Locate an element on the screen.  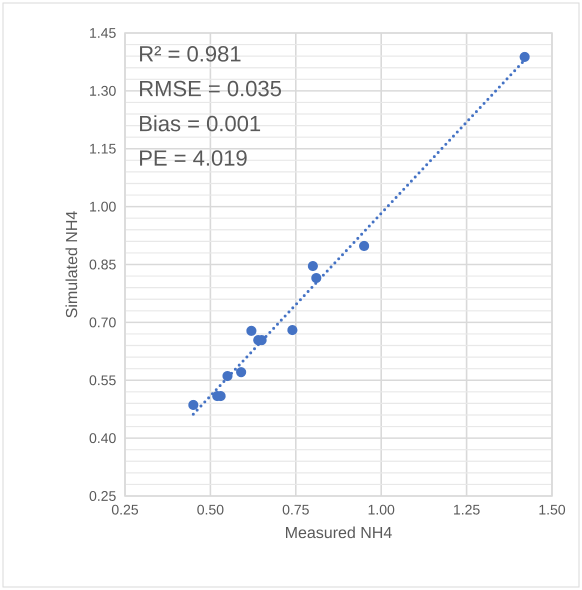
x-axis-title: Measured NH4 is located at coordinates (339, 532).